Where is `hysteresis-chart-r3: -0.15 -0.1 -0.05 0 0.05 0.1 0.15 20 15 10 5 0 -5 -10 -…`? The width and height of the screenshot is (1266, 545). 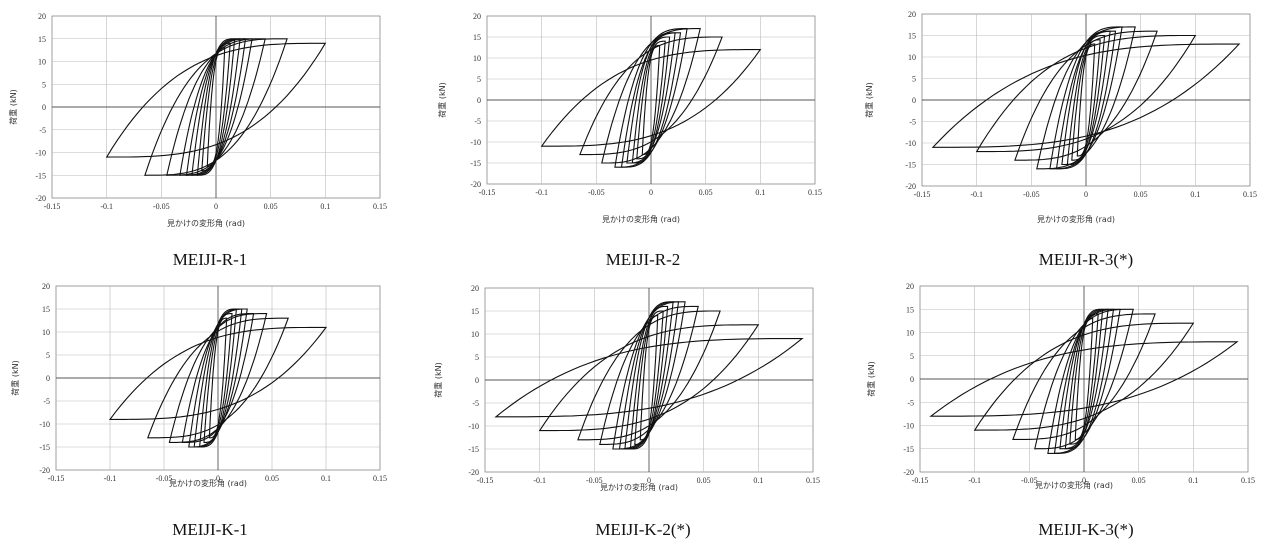 hysteresis-chart-r3: -0.15 -0.1 -0.05 0 0.05 0.1 0.15 20 15 10 5 0 -5 -10 -… is located at coordinates (1060, 117).